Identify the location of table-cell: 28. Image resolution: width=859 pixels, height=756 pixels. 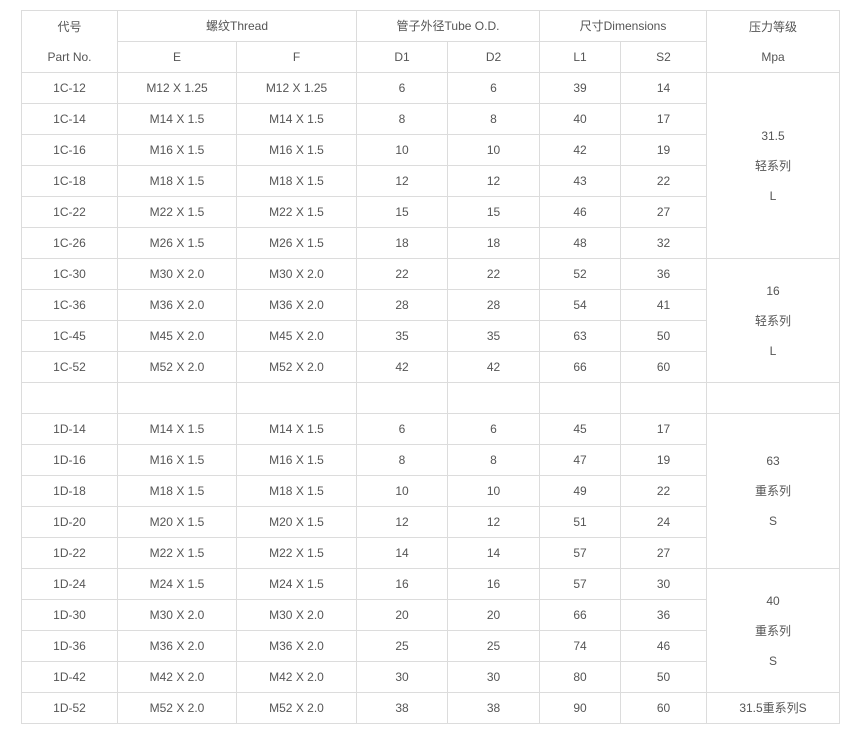
(493, 305).